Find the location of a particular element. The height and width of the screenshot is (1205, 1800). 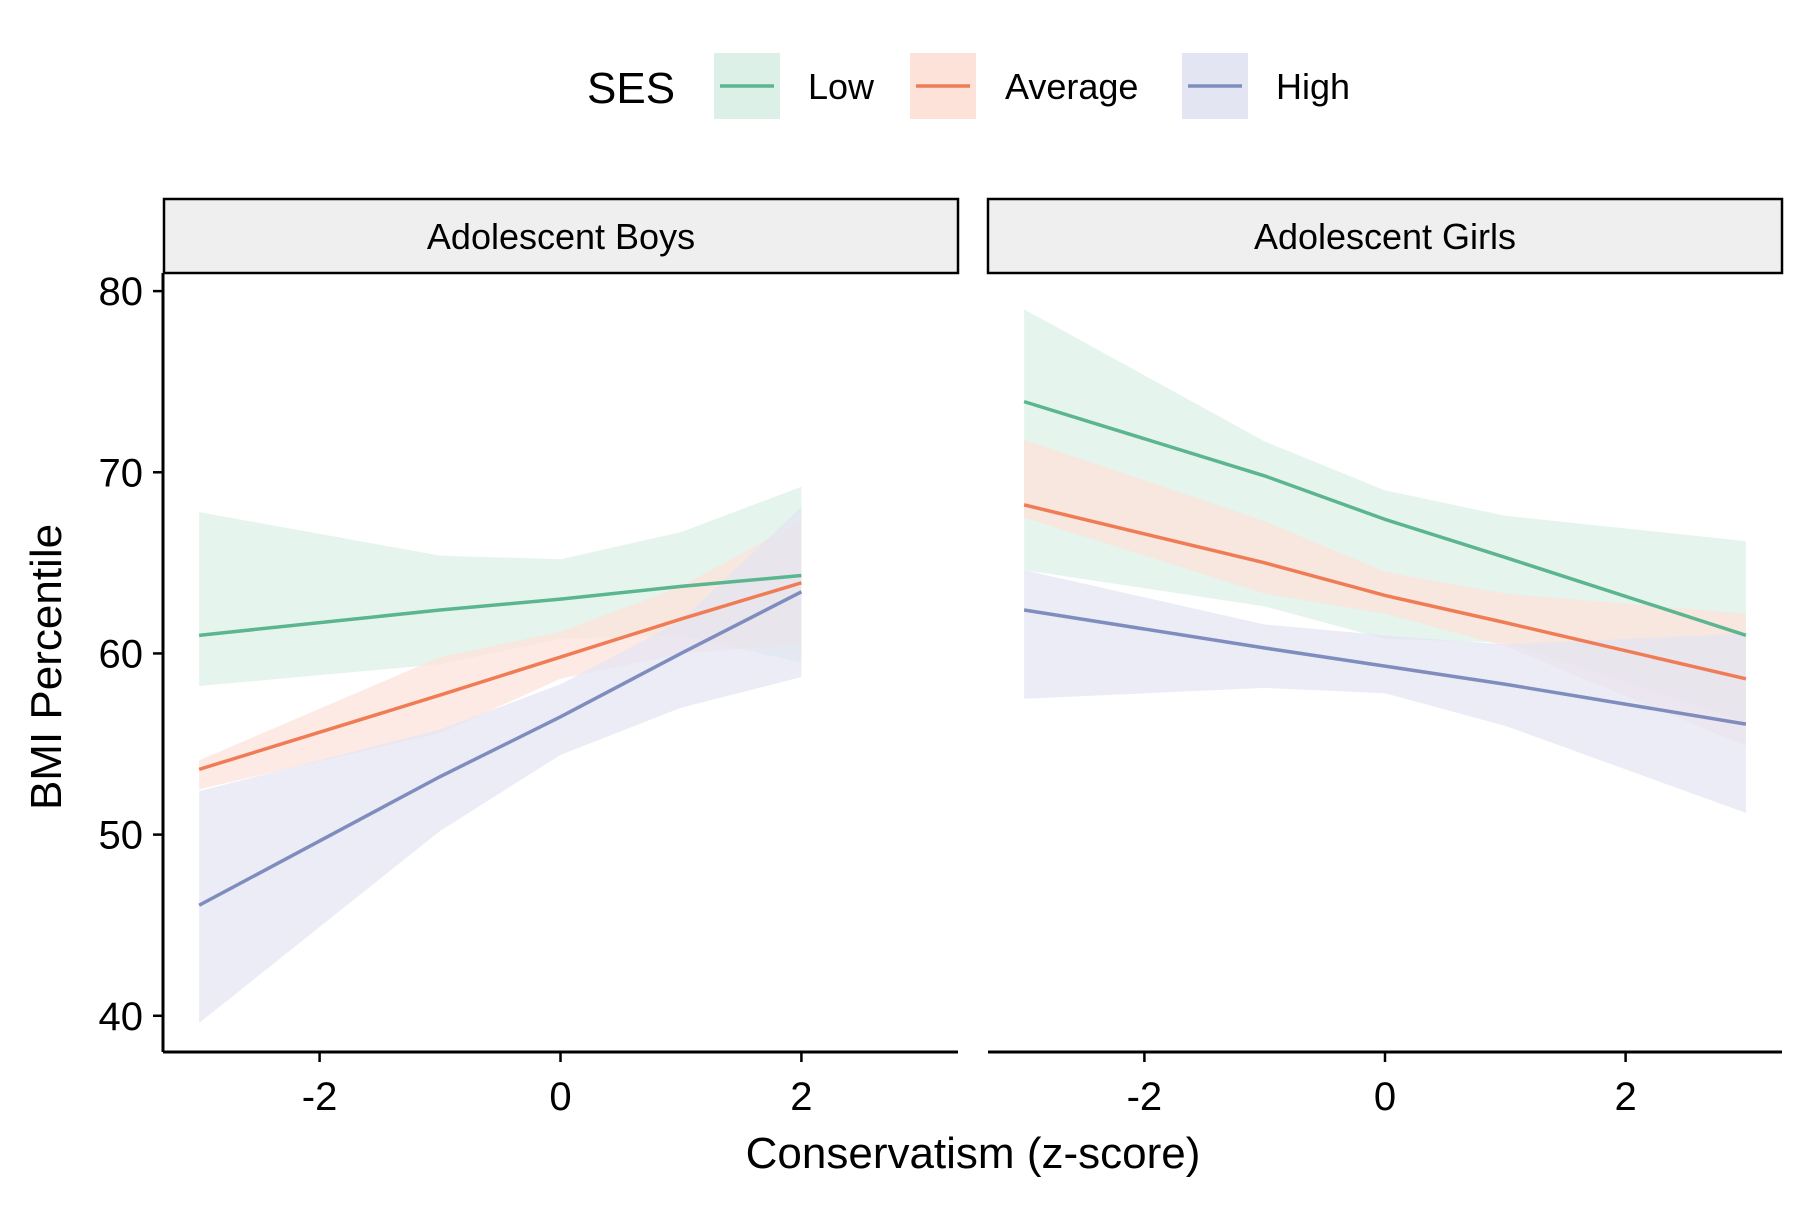

x-tick-label-girls-2: 2 is located at coordinates (1625, 1097).